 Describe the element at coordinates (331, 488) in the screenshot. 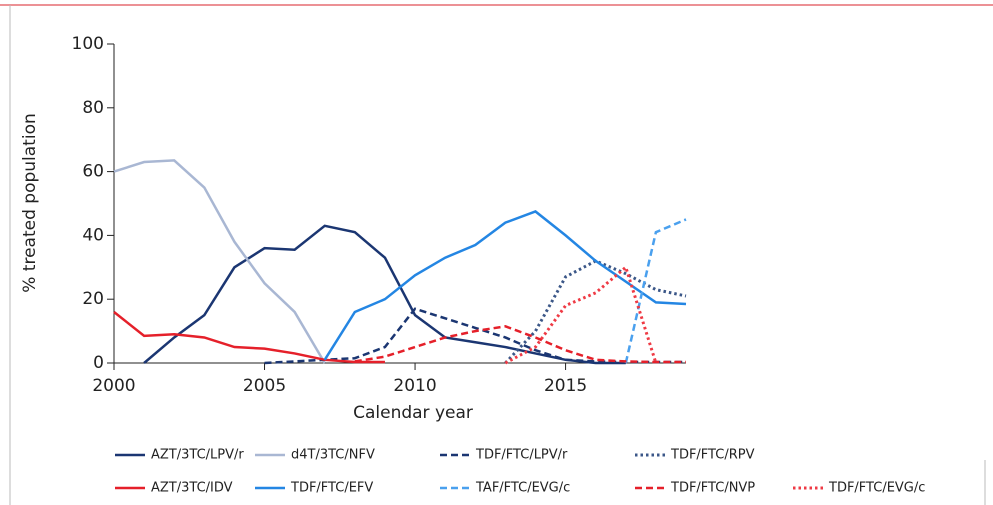

I see `legend-label: TDF/FTC/EFV` at that location.